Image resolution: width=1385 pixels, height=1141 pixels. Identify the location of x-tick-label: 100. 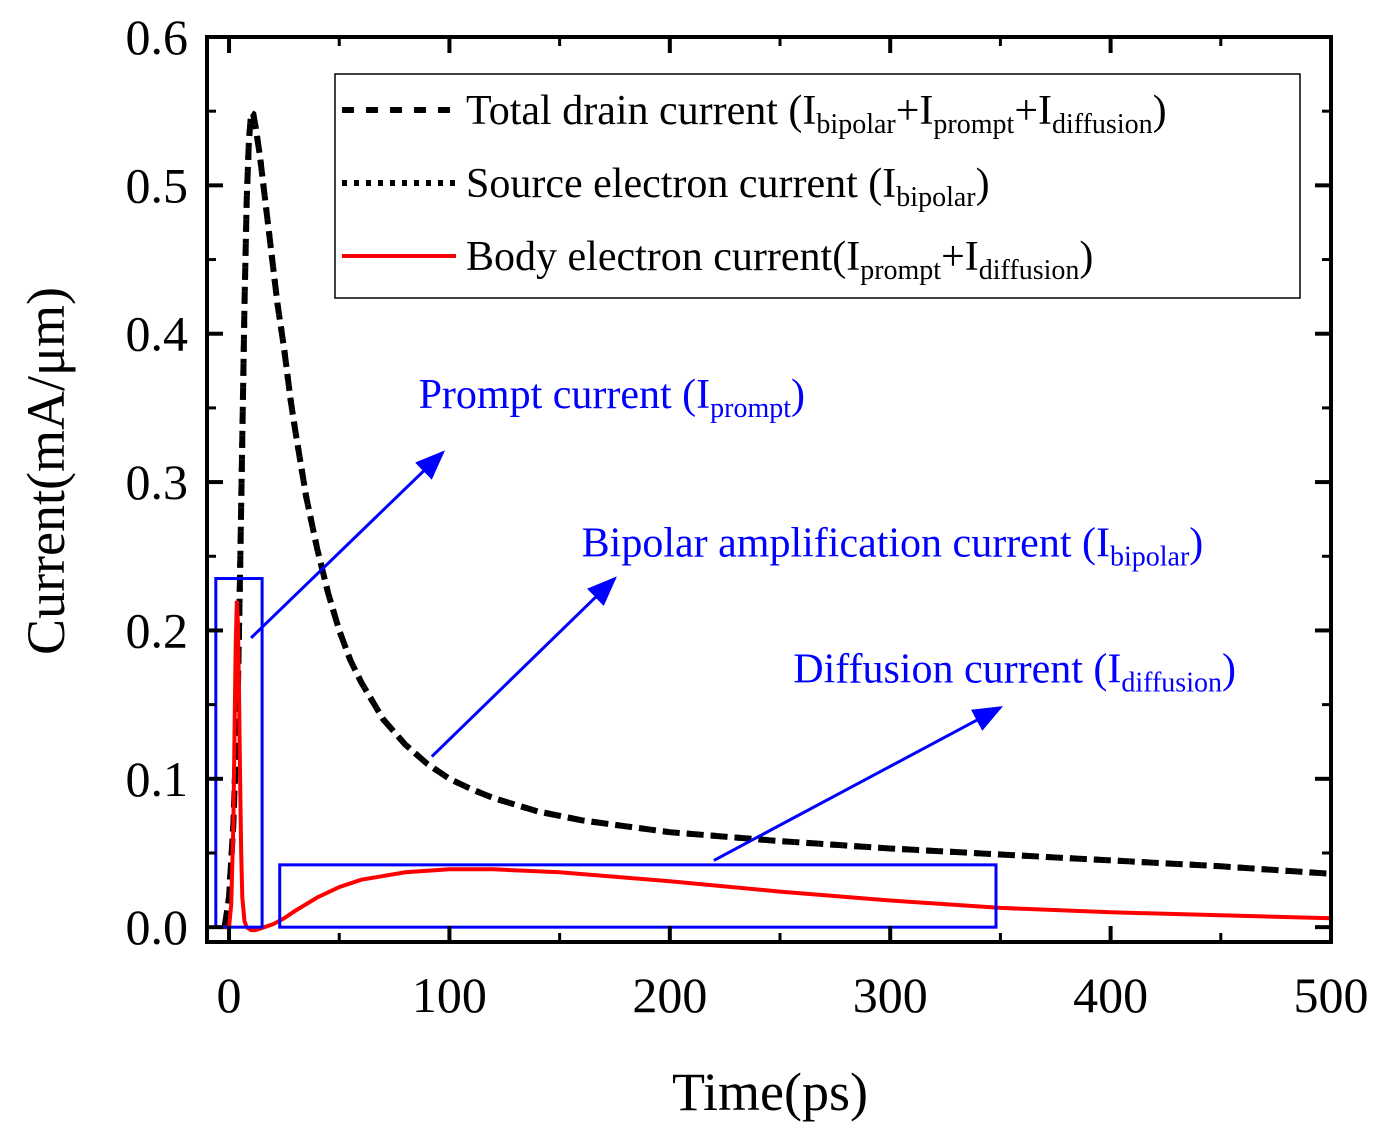
(449, 995).